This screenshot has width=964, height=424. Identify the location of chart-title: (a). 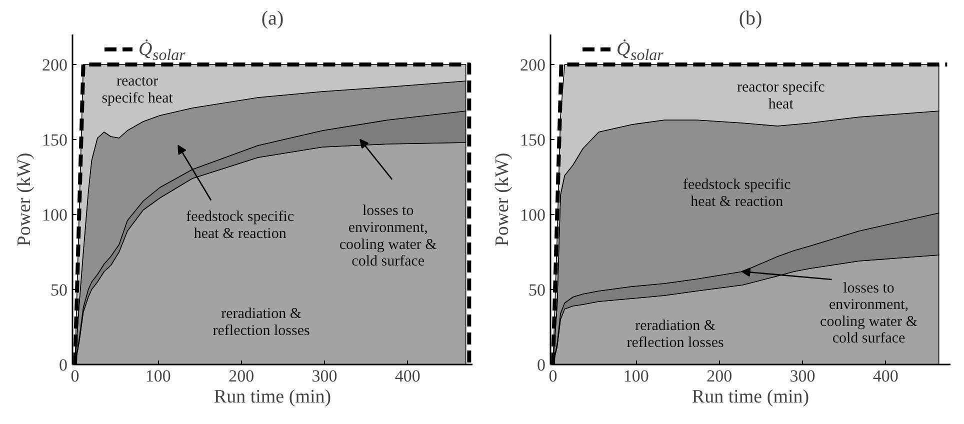
(272, 19).